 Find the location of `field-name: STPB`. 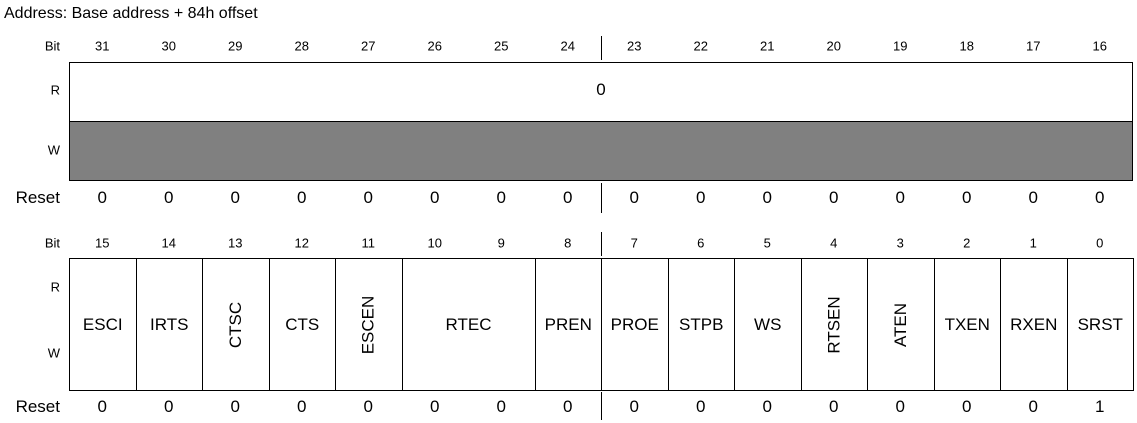

field-name: STPB is located at coordinates (701, 324).